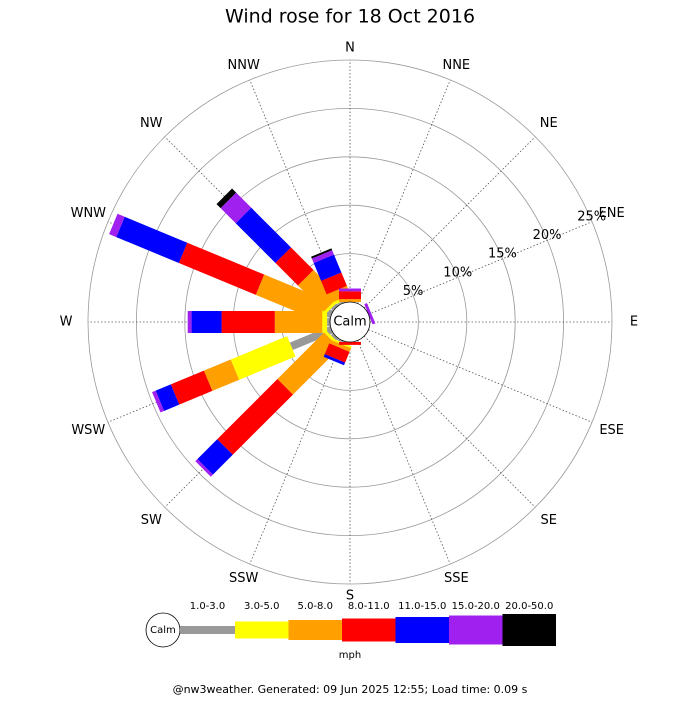  I want to click on r-tick-label: 20%, so click(547, 235).